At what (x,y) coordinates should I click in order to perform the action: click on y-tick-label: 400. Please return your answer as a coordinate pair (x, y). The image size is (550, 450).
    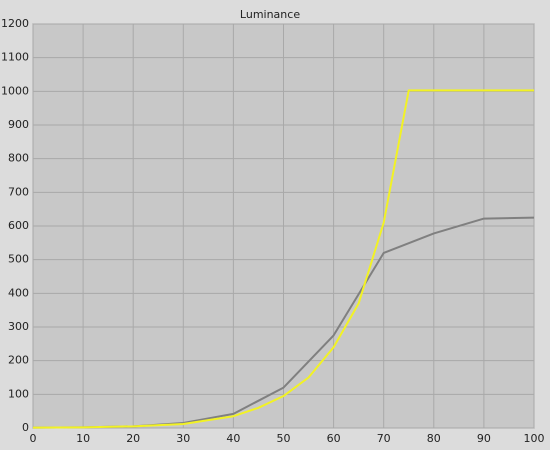
    Looking at the image, I should click on (18, 292).